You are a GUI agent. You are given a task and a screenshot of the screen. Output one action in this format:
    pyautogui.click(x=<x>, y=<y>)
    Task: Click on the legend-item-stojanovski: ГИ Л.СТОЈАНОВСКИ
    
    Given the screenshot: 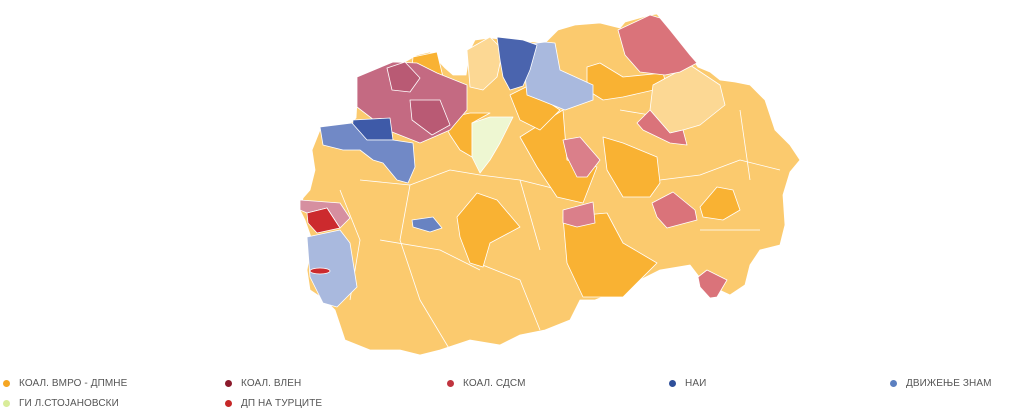 What is the action you would take?
    pyautogui.click(x=61, y=403)
    